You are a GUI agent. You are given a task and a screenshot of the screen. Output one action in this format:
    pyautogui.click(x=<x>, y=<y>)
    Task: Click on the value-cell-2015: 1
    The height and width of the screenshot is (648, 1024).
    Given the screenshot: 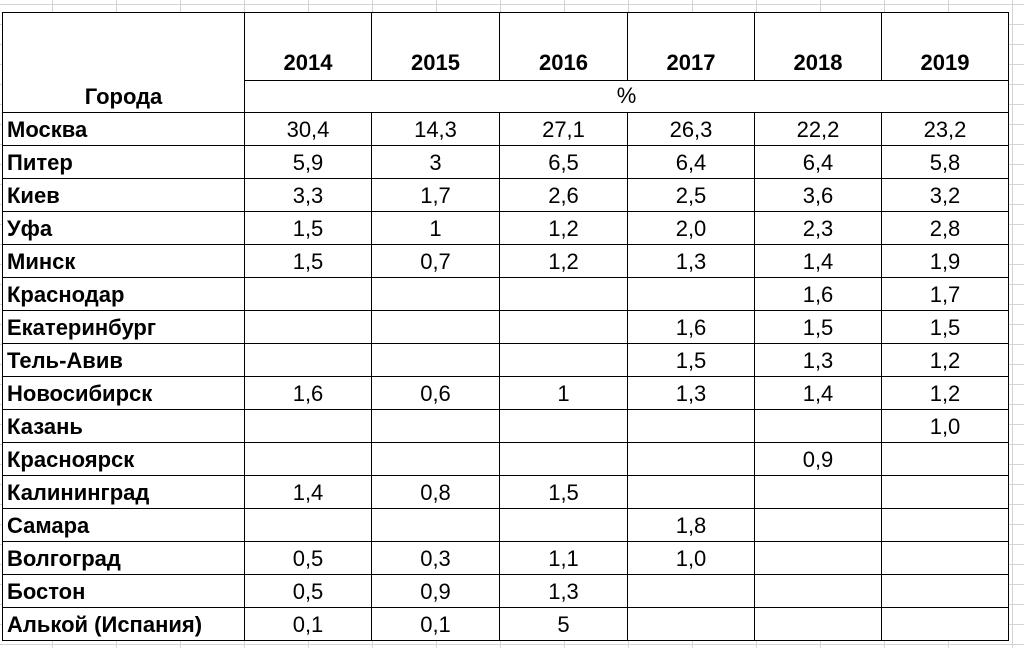 What is the action you would take?
    pyautogui.click(x=435, y=228)
    